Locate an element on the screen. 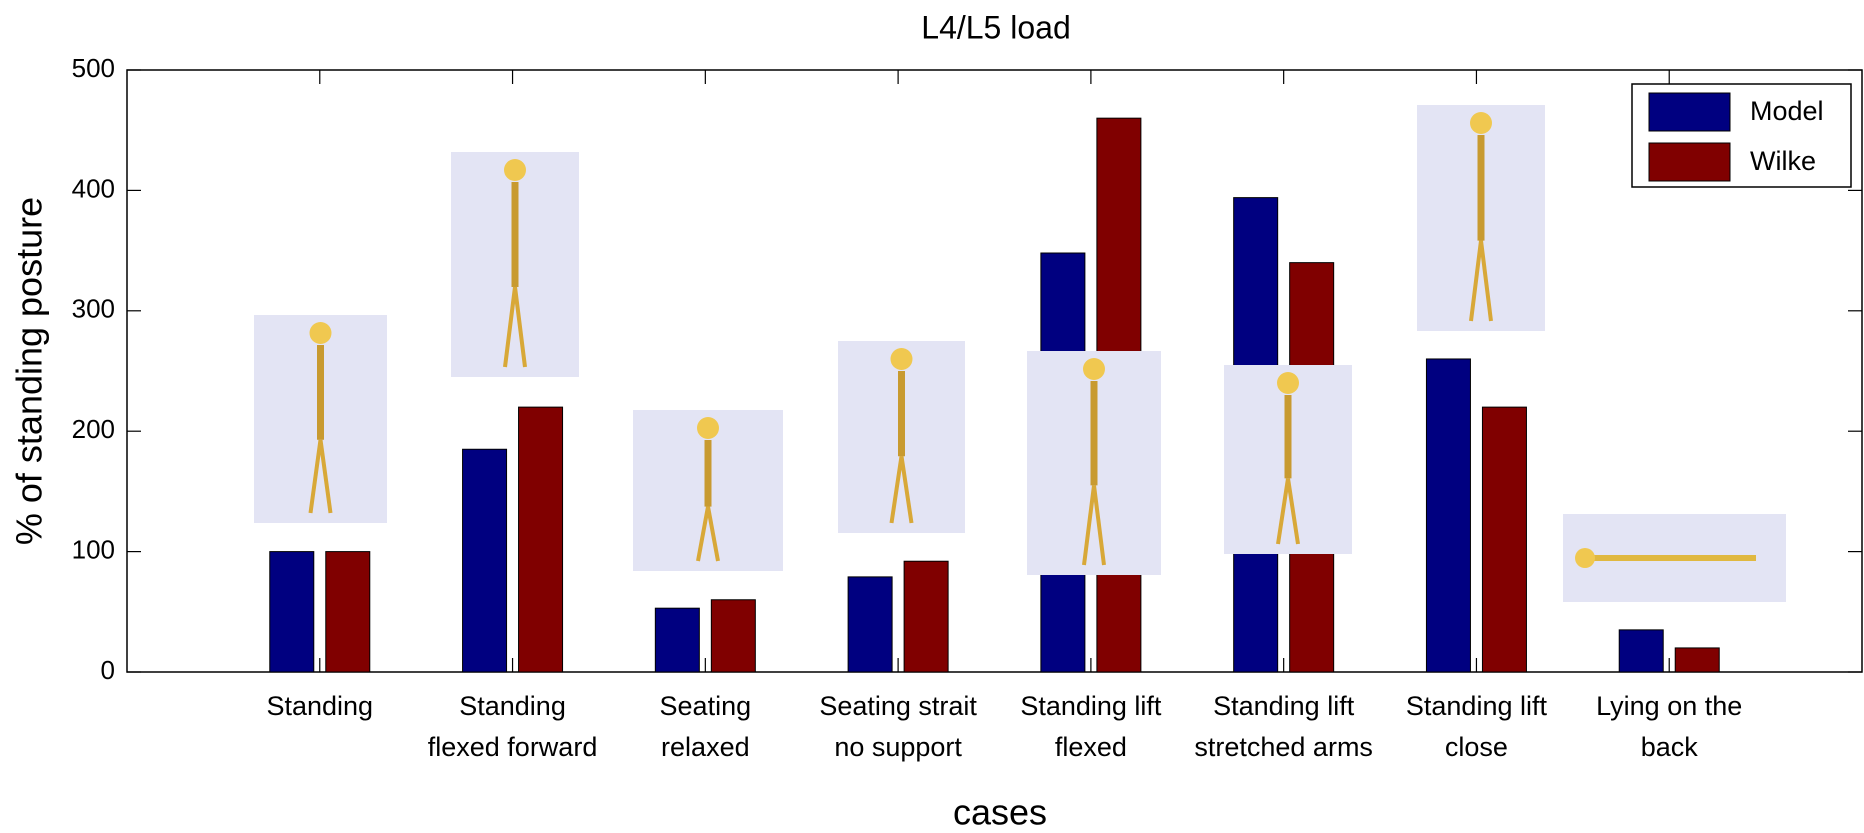  x-tick-label: Seating relaxed is located at coordinates (705, 726).